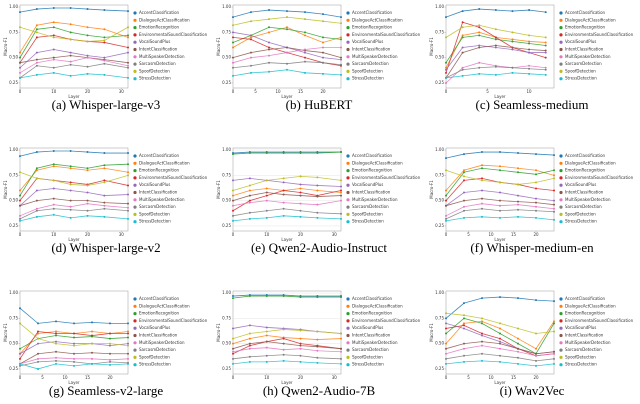  I want to click on legend-label: AccentClassification, so click(372, 12).